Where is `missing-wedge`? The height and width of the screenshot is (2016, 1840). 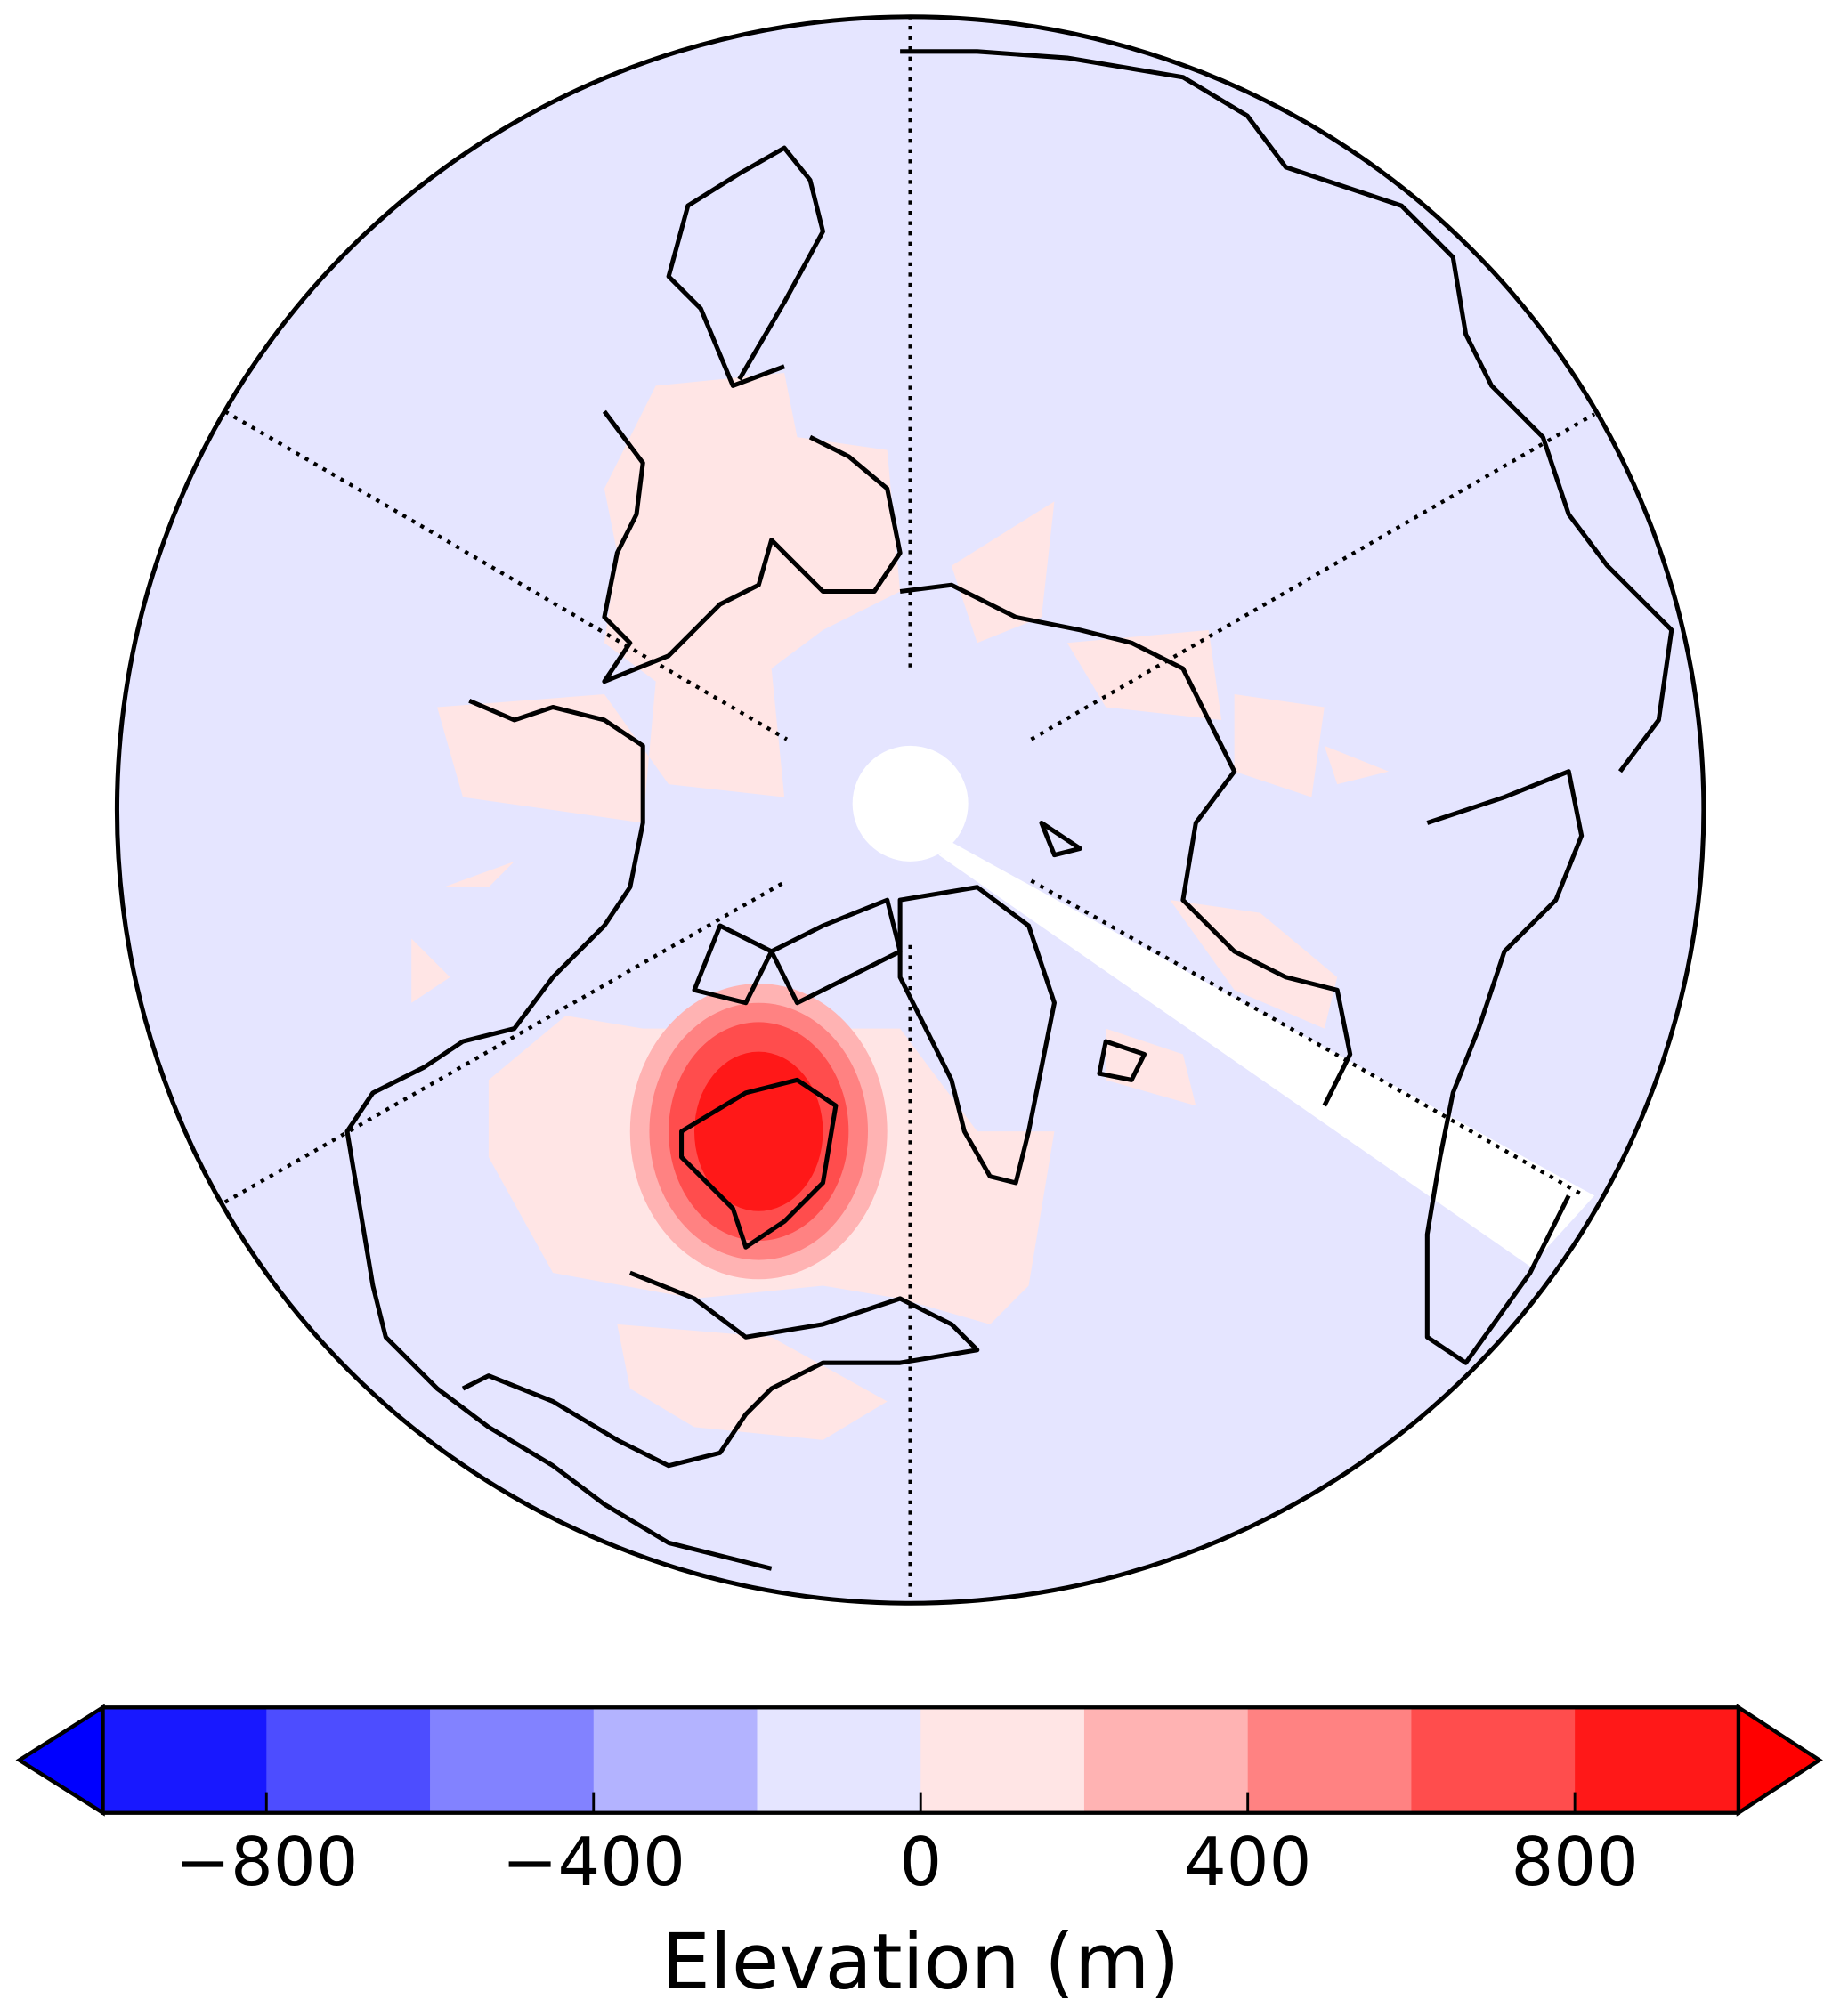 missing-wedge is located at coordinates (1267, 1054).